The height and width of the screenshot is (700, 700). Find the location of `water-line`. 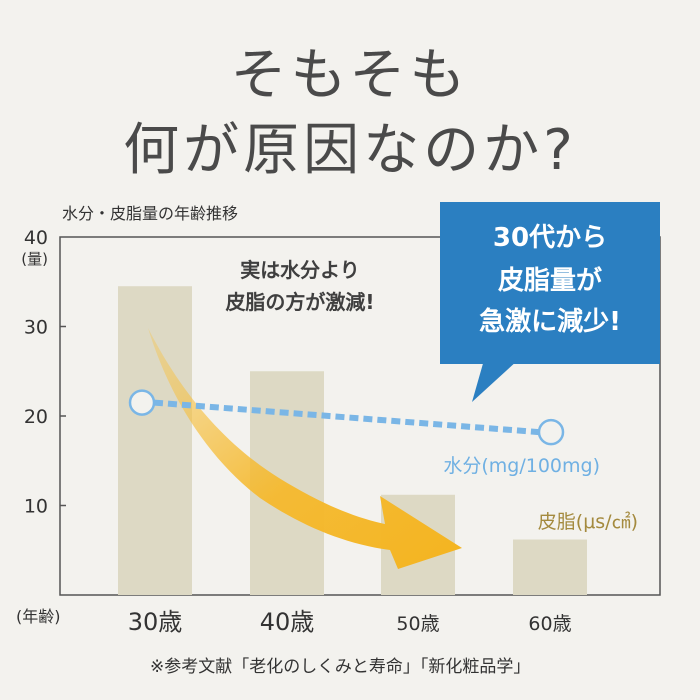

water-line is located at coordinates (346, 417).